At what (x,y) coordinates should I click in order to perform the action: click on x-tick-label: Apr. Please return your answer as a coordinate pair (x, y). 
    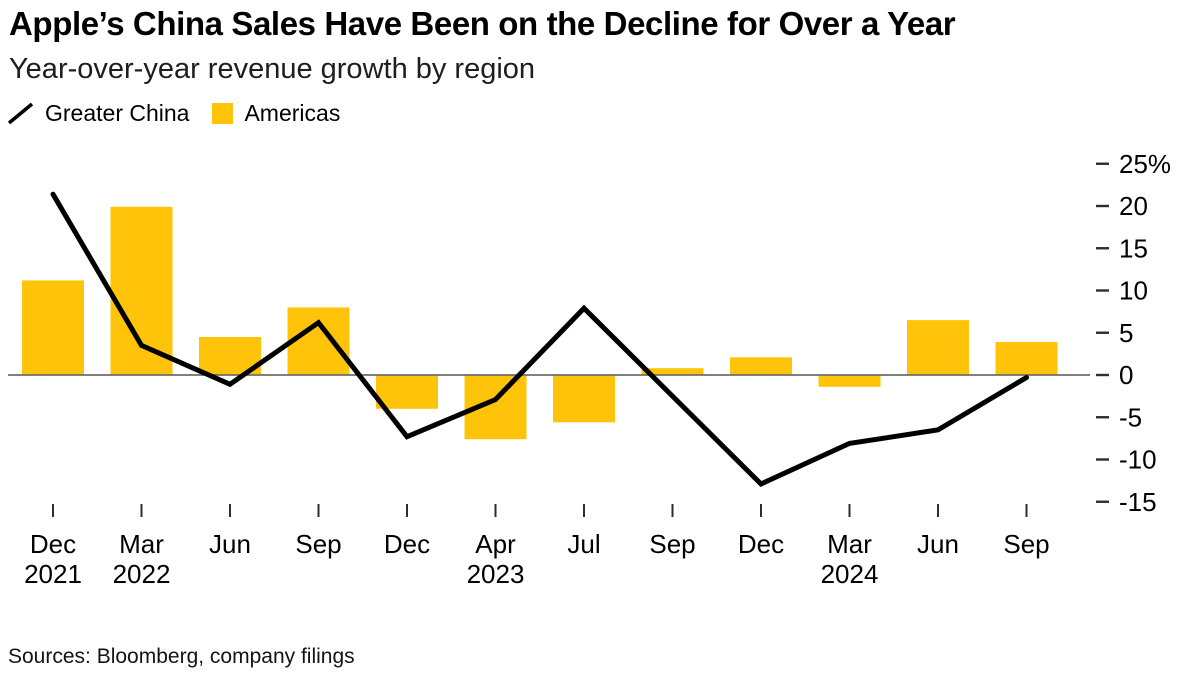
    Looking at the image, I should click on (495, 544).